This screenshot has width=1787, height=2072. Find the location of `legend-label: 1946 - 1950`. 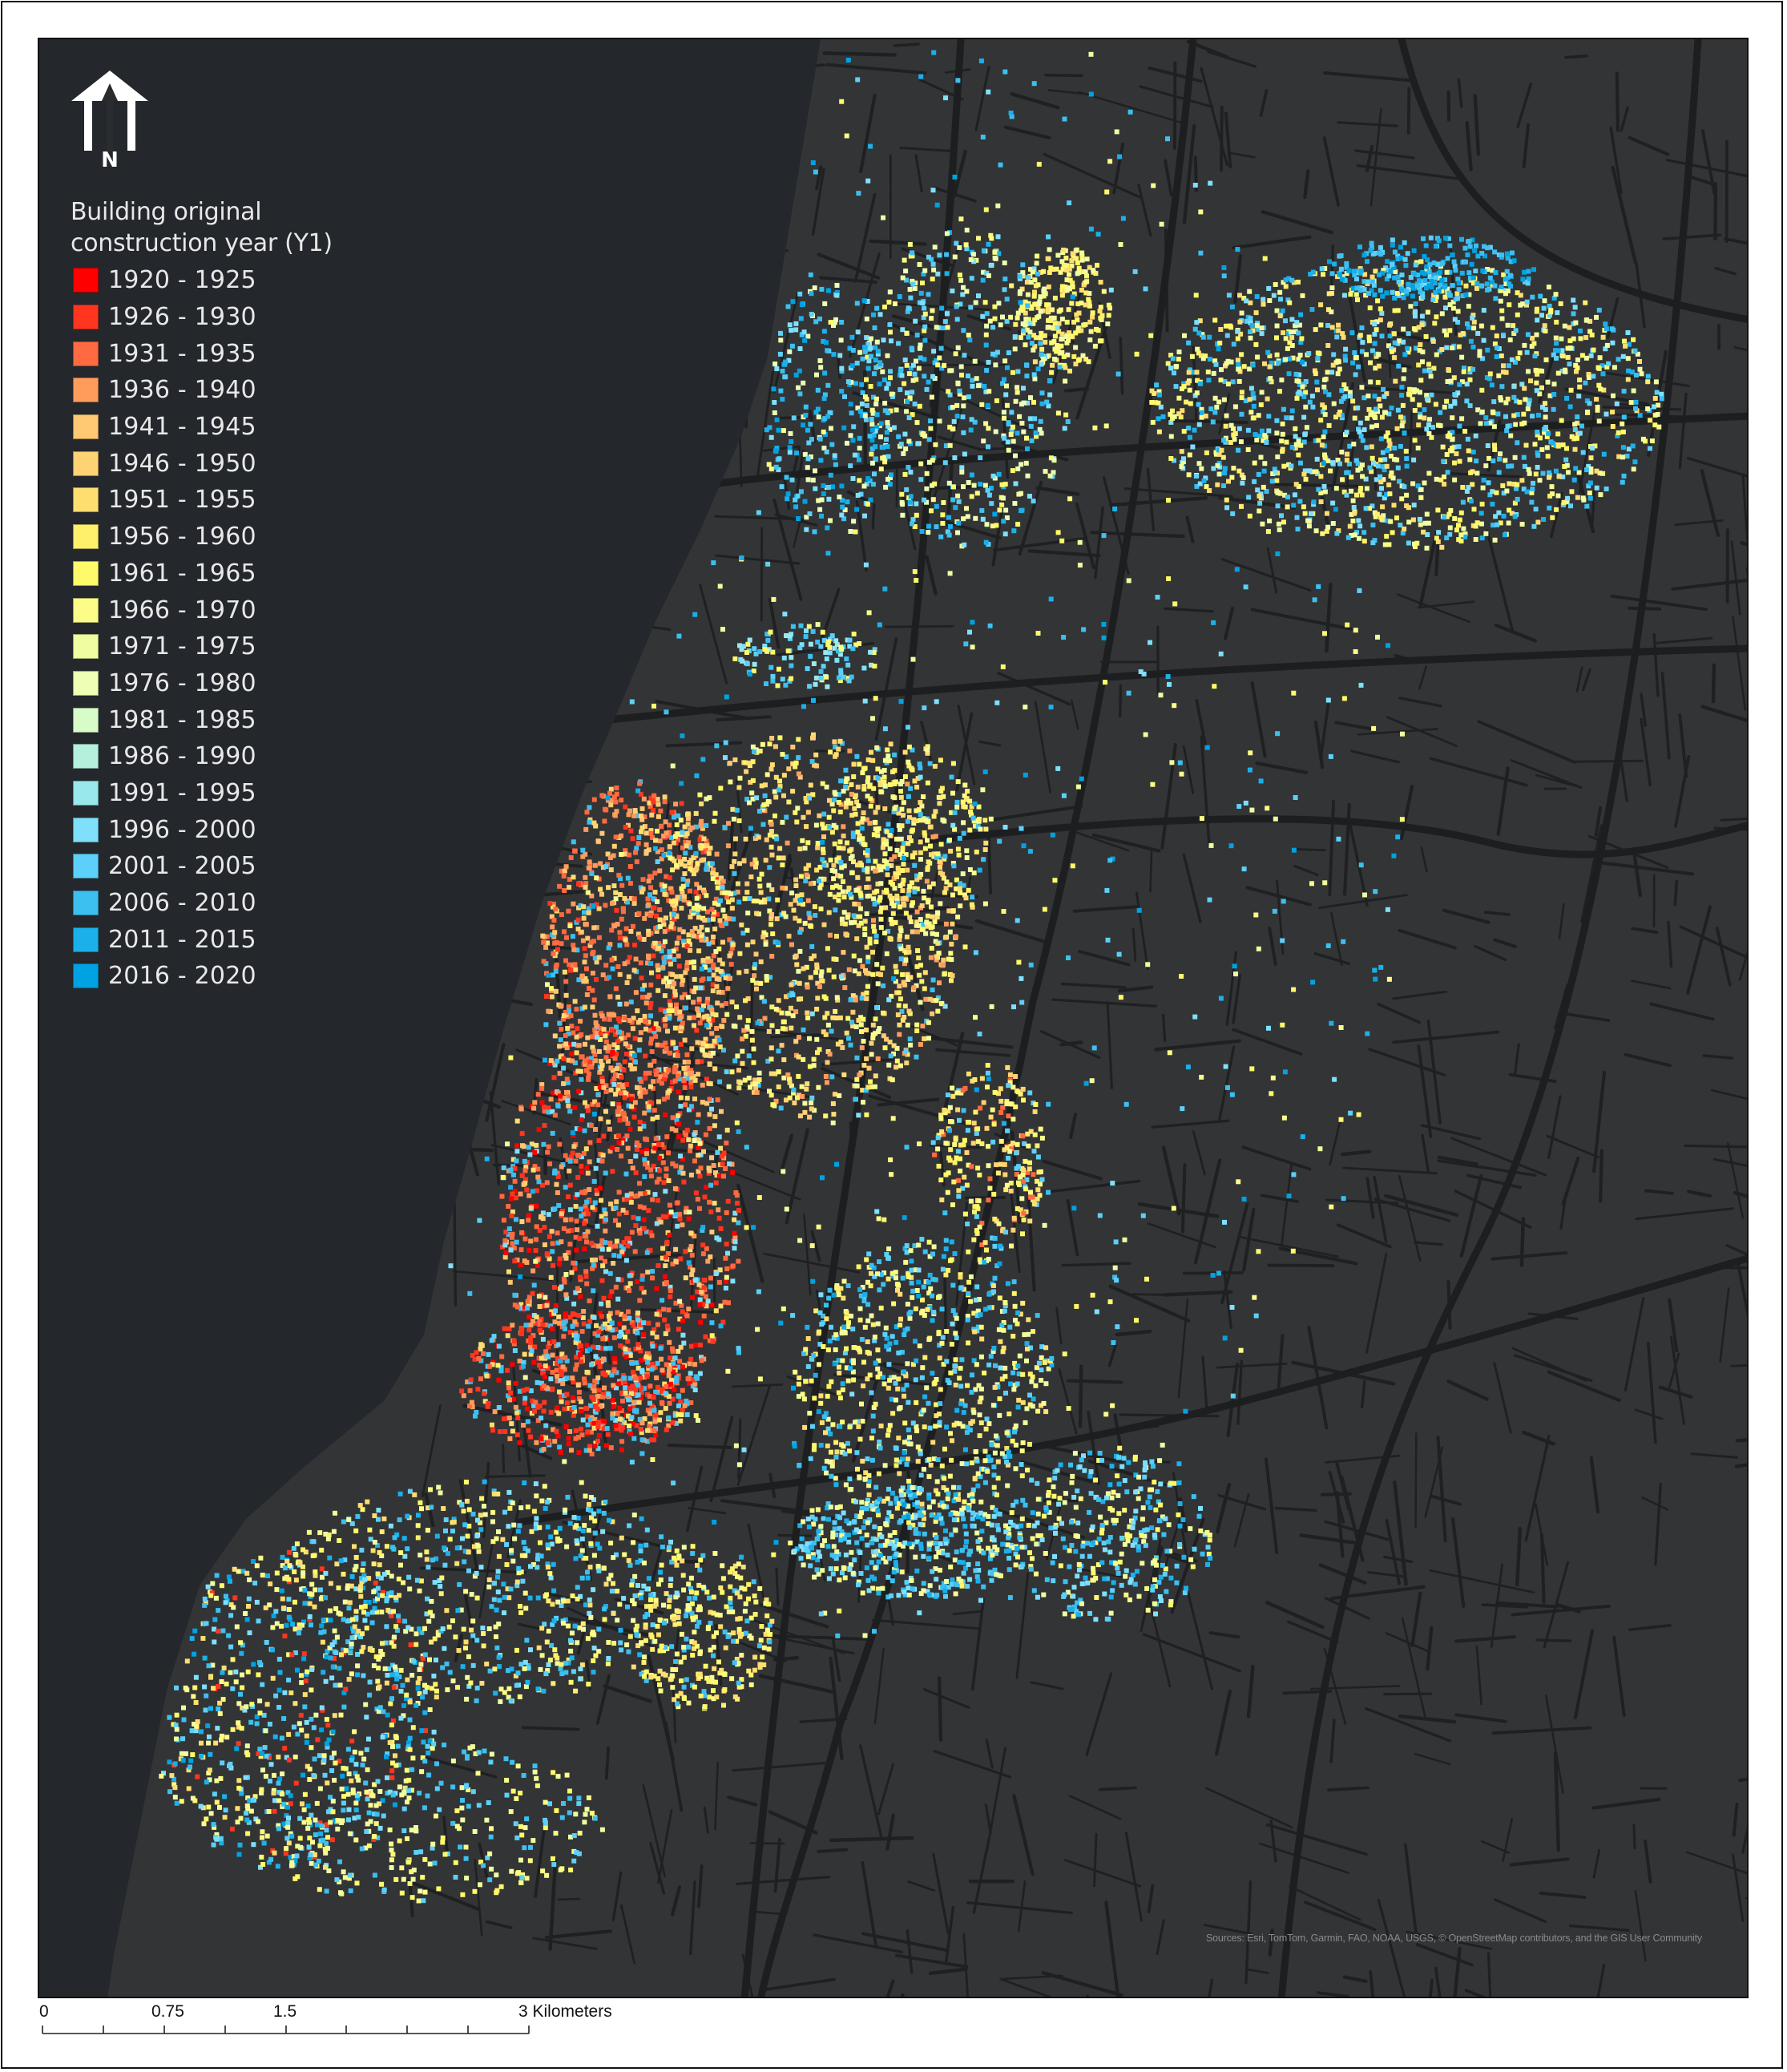

legend-label: 1946 - 1950 is located at coordinates (182, 463).